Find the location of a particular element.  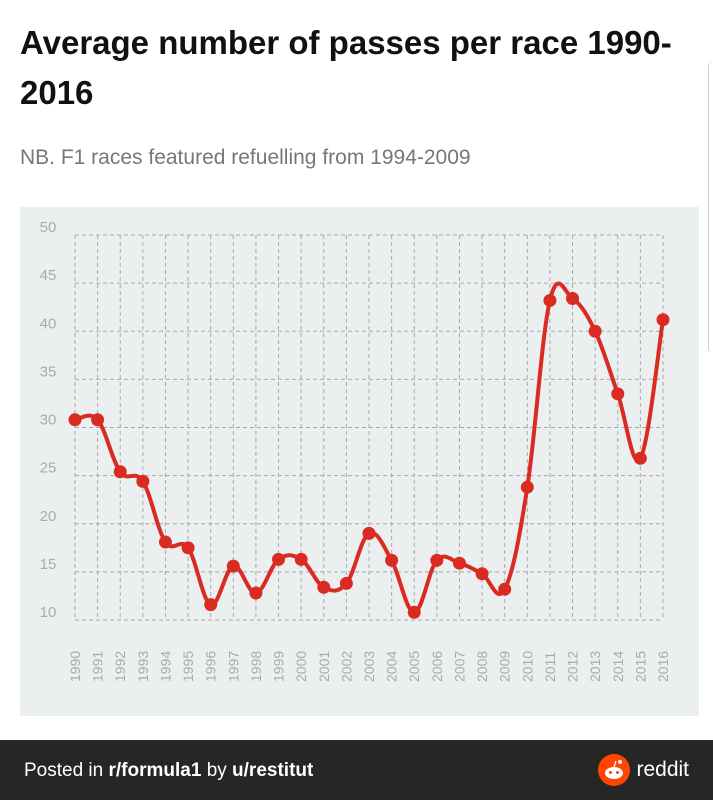

y-tick-label: 45 is located at coordinates (48, 275).